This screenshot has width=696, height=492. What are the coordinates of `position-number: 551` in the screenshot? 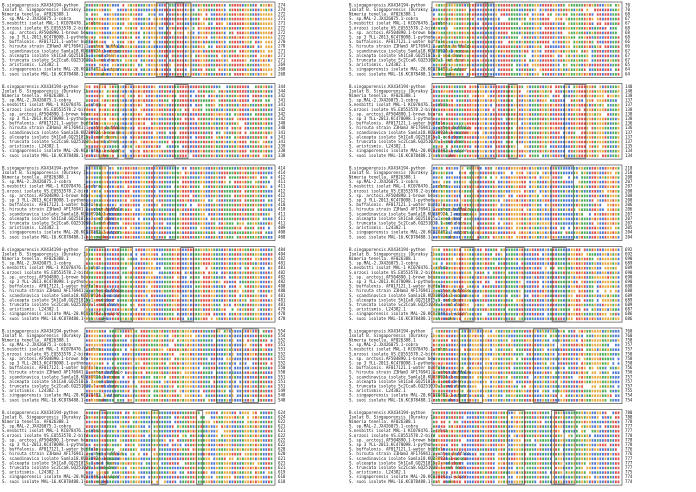 It's located at (282, 386).